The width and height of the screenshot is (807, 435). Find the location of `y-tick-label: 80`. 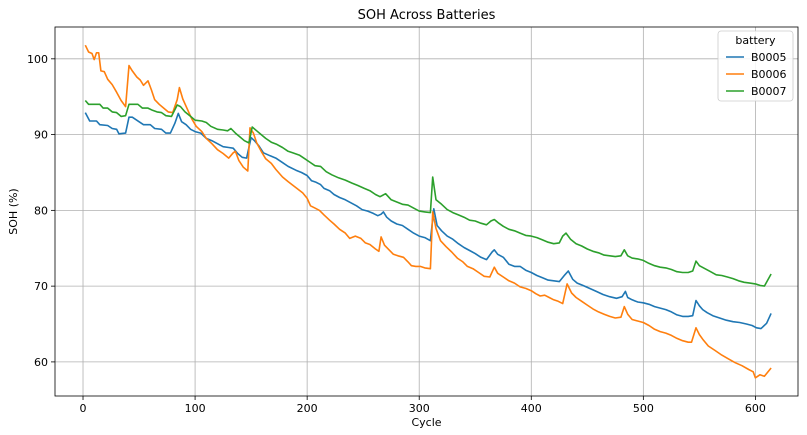

y-tick-label: 80 is located at coordinates (41, 210).